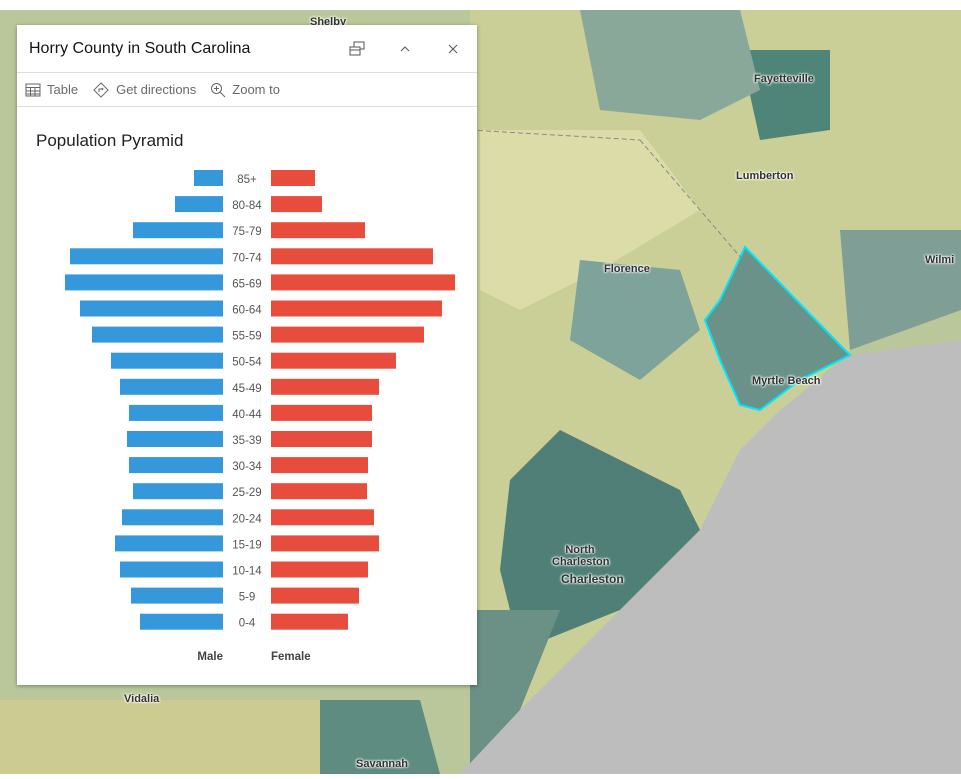 The height and width of the screenshot is (779, 961). I want to click on action-label: Table, so click(63, 89).